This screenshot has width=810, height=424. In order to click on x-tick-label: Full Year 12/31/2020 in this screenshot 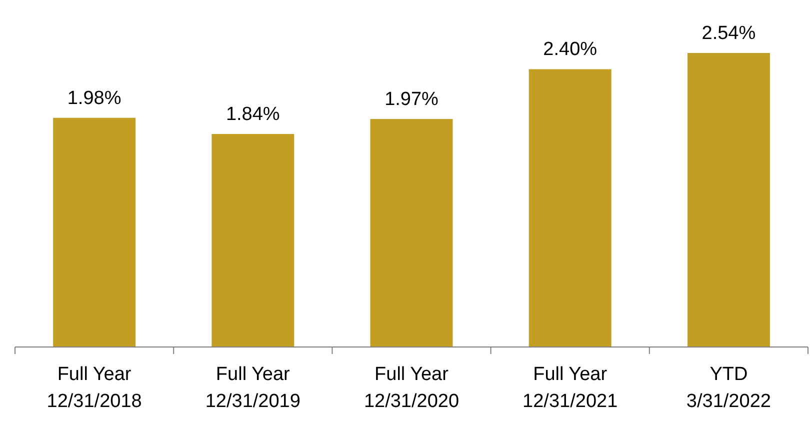, I will do `click(412, 388)`.